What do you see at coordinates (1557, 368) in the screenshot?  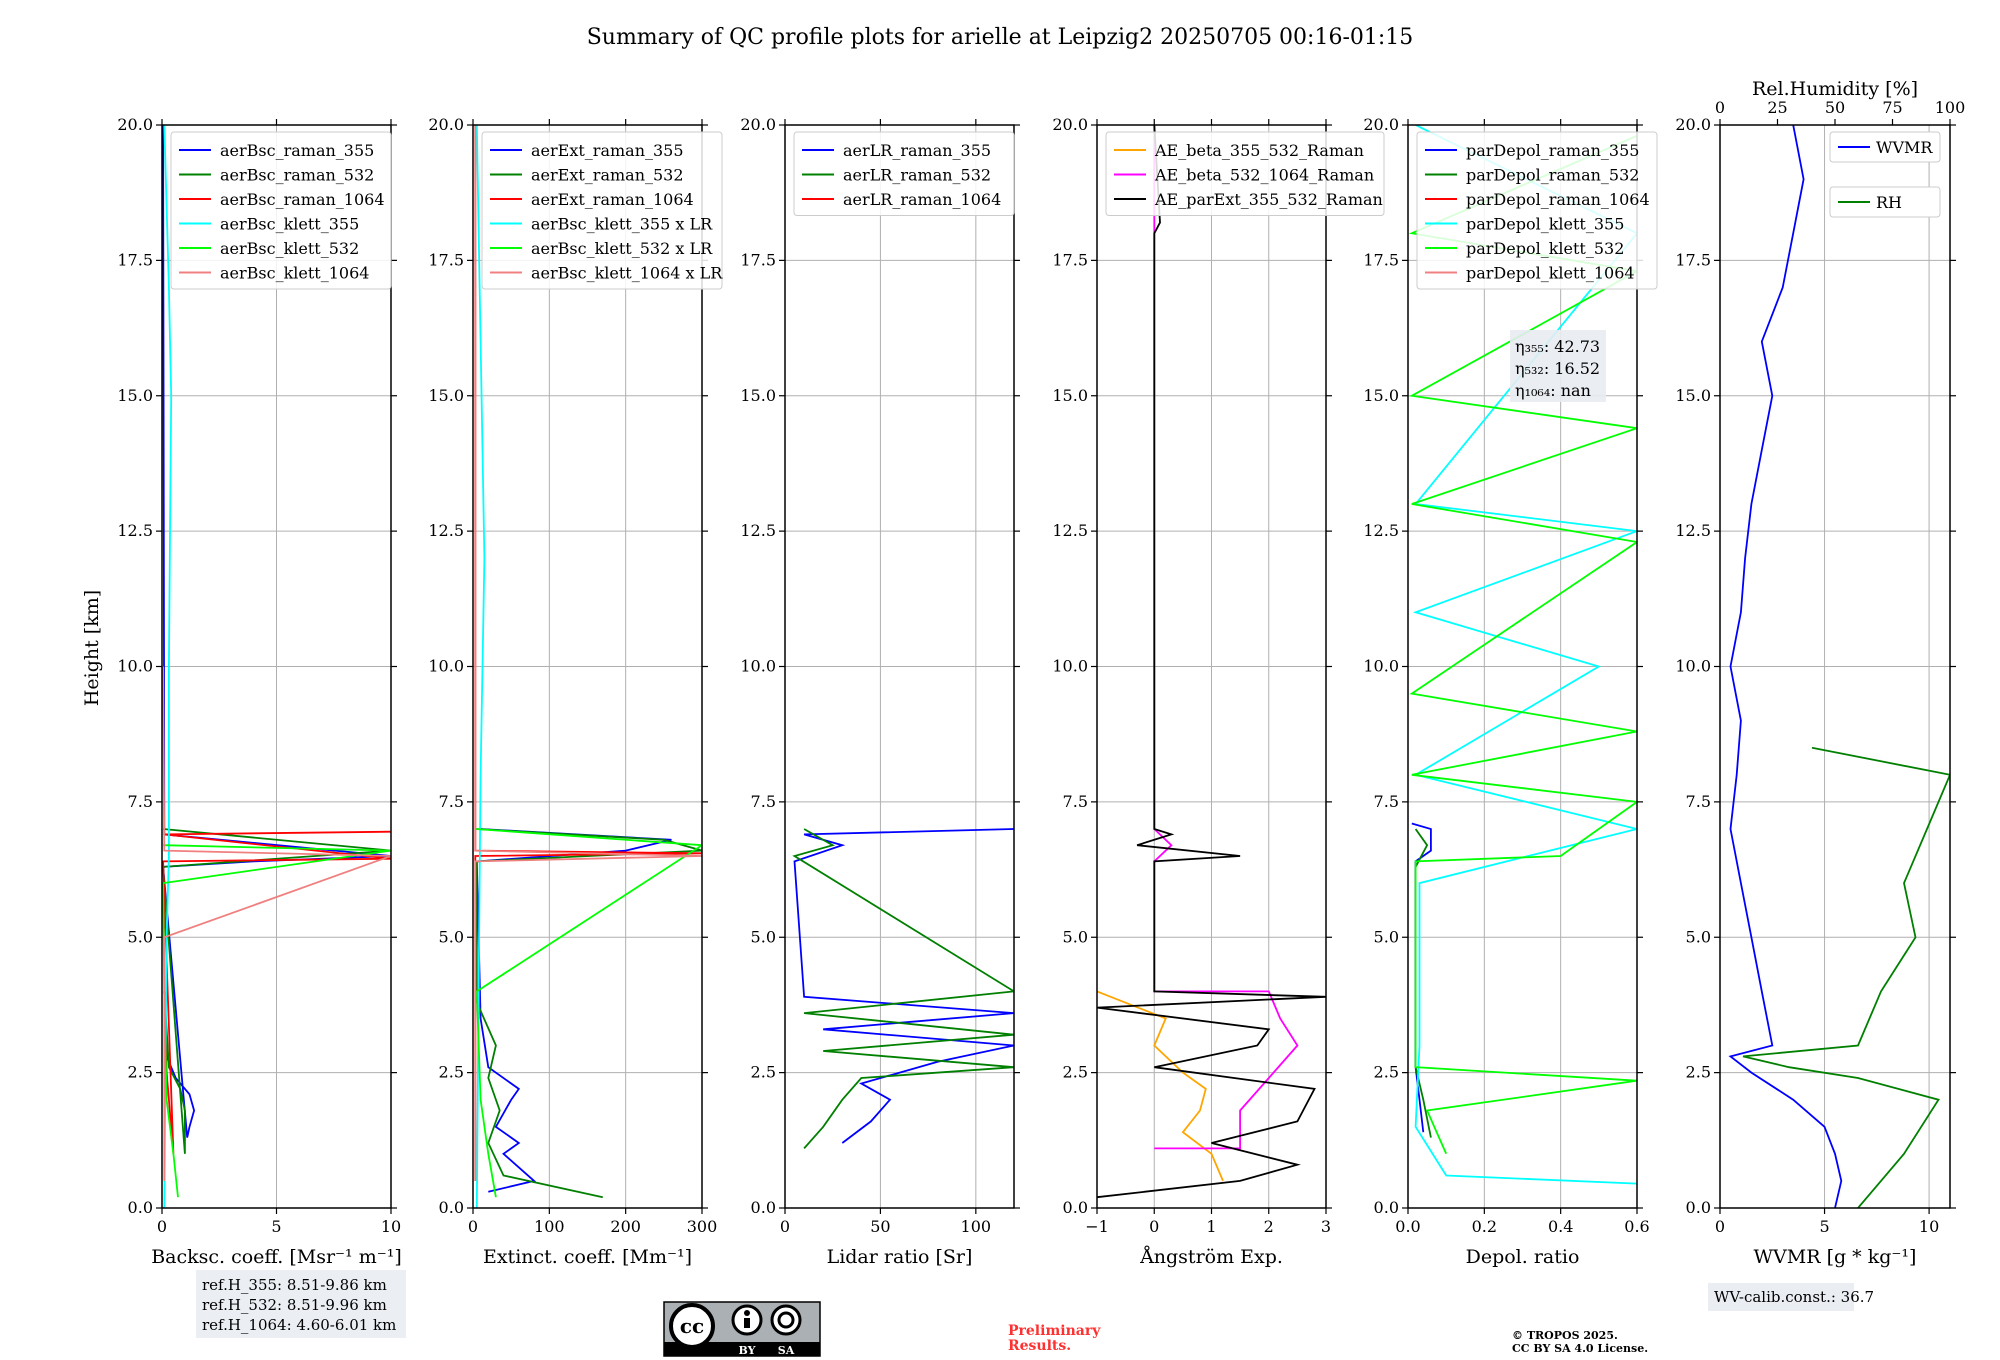 I see `eta-value: η₅₃₂: 16.52` at bounding box center [1557, 368].